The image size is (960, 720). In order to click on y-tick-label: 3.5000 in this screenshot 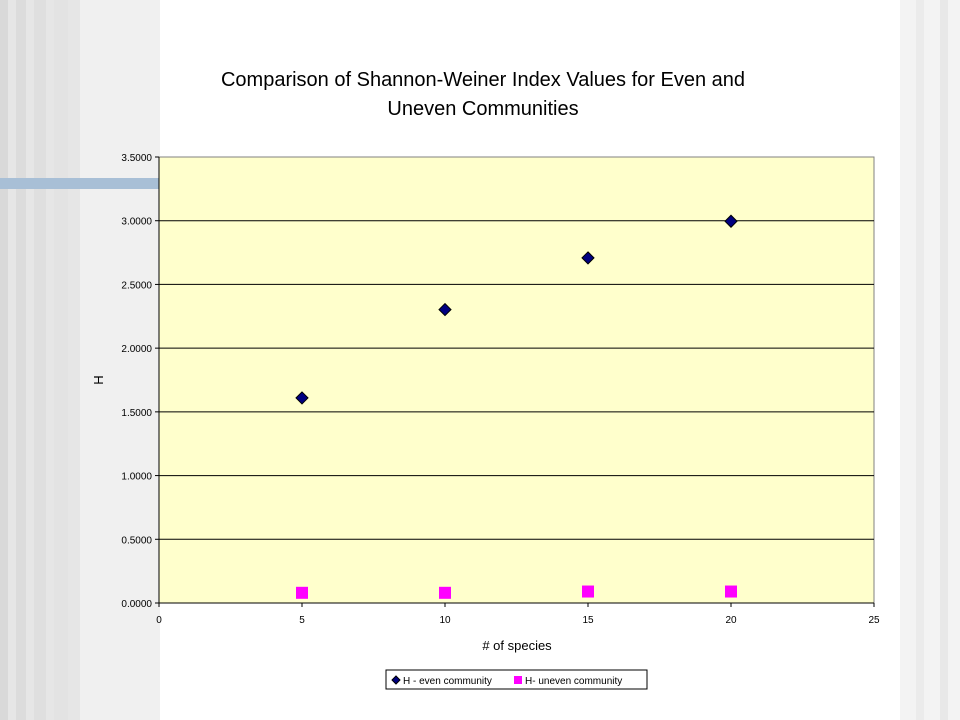, I will do `click(136, 158)`.